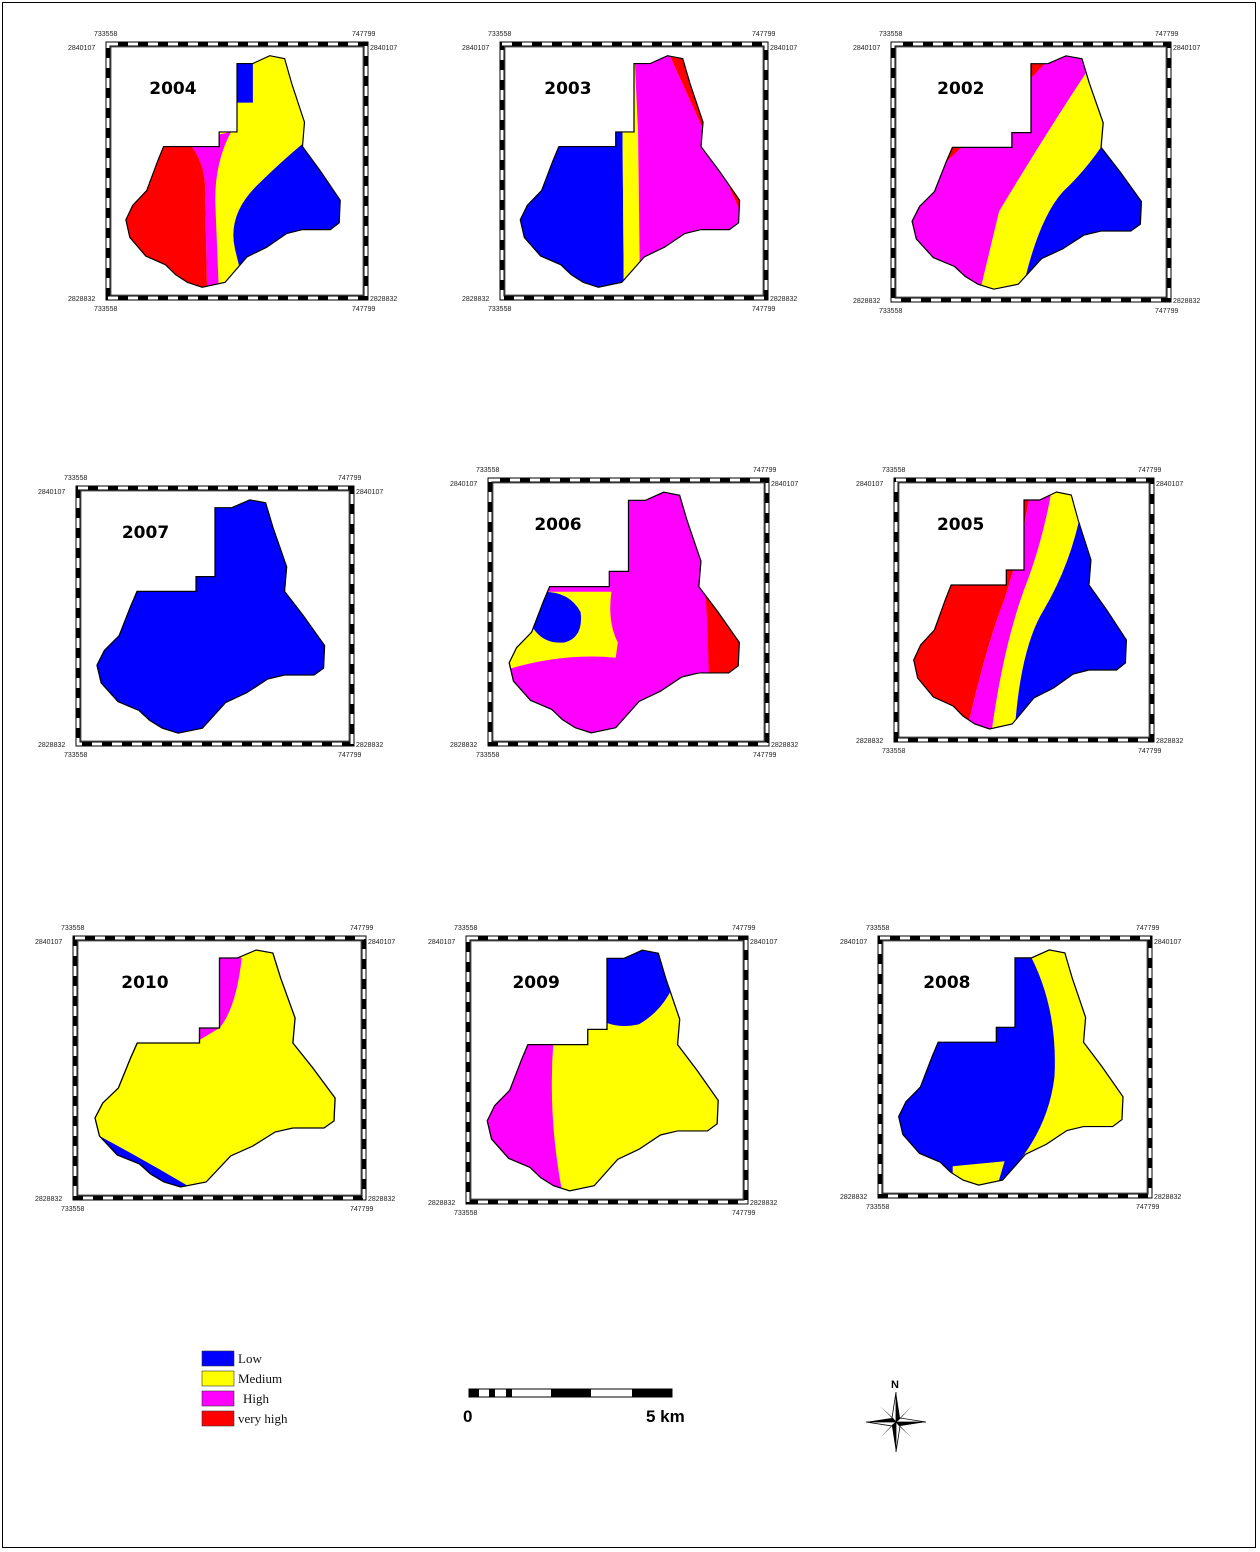 This screenshot has width=1260, height=1552. I want to click on map-year-label: 2006, so click(557, 525).